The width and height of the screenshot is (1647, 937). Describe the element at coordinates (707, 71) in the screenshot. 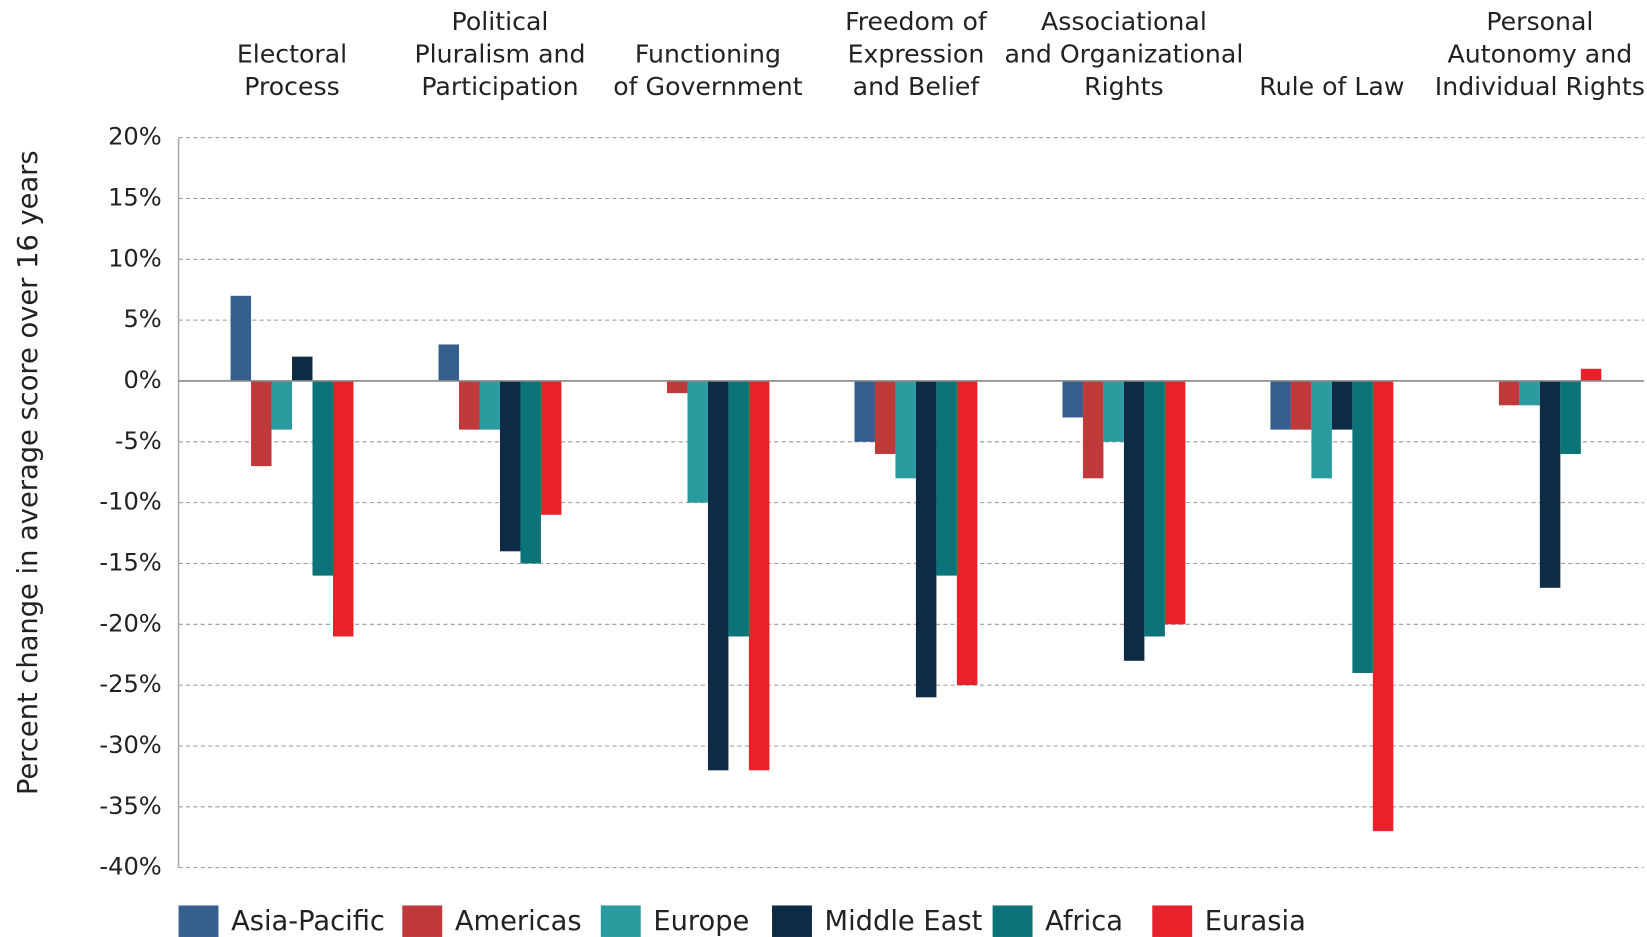

I see `x-tick-label: Functioning of Government` at that location.